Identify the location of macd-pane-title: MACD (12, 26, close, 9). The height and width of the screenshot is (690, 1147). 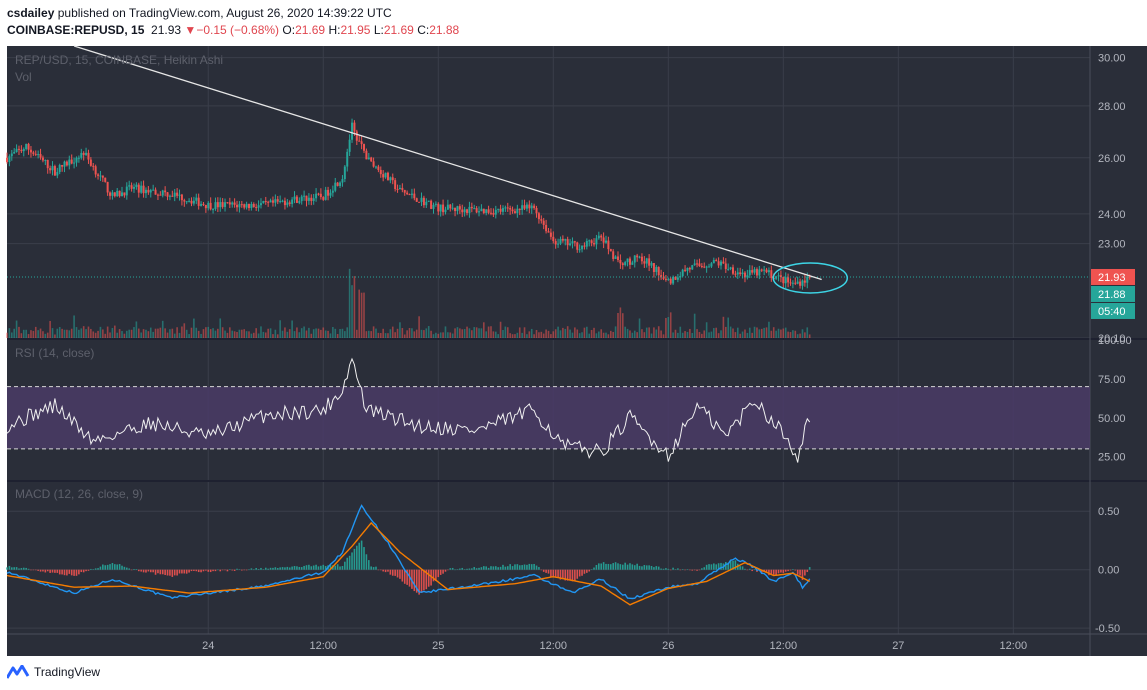
(79, 494).